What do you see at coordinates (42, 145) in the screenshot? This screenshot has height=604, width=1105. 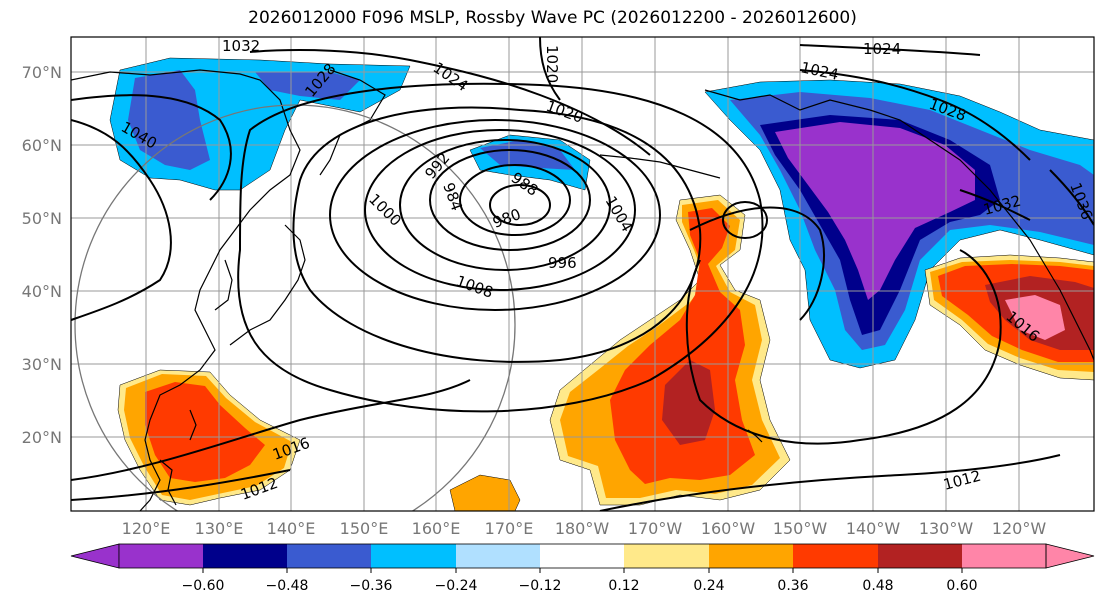 I see `lat-label: 60°N` at bounding box center [42, 145].